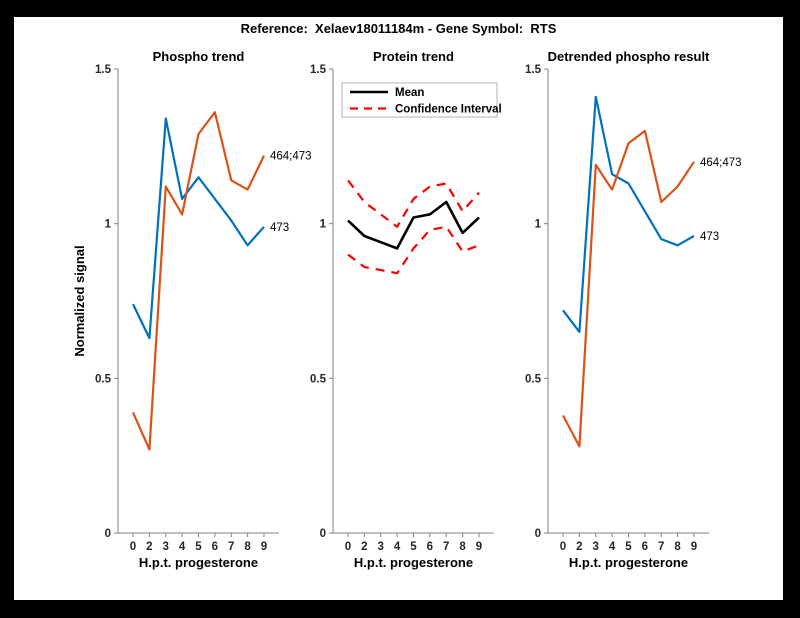 This screenshot has height=618, width=800. Describe the element at coordinates (612, 547) in the screenshot. I see `detrended-phospho-result-x-tick-label: 4` at that location.